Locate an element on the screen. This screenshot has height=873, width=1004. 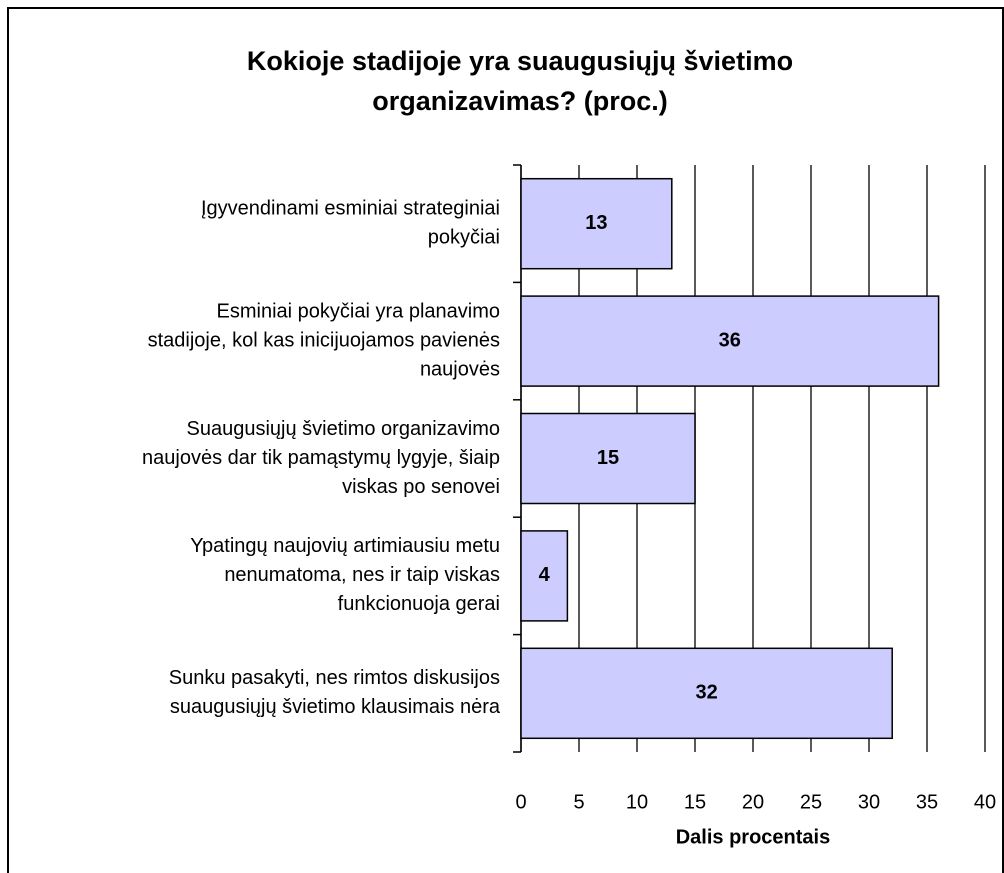
y-tick-label: Įgyvendinami esminiai strateginiai is located at coordinates (350, 208).